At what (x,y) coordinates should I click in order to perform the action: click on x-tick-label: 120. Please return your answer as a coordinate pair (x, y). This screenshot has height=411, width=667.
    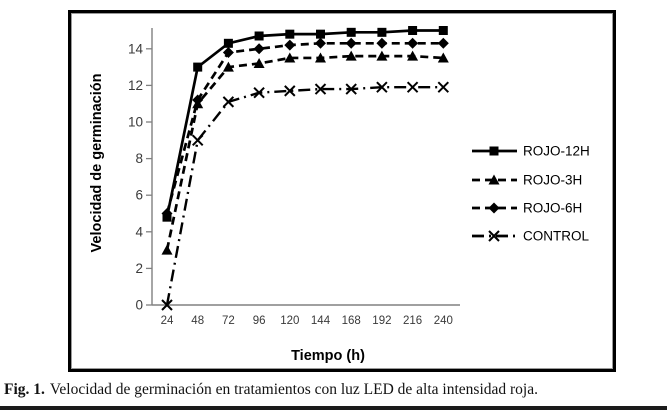
    Looking at the image, I should click on (289, 321).